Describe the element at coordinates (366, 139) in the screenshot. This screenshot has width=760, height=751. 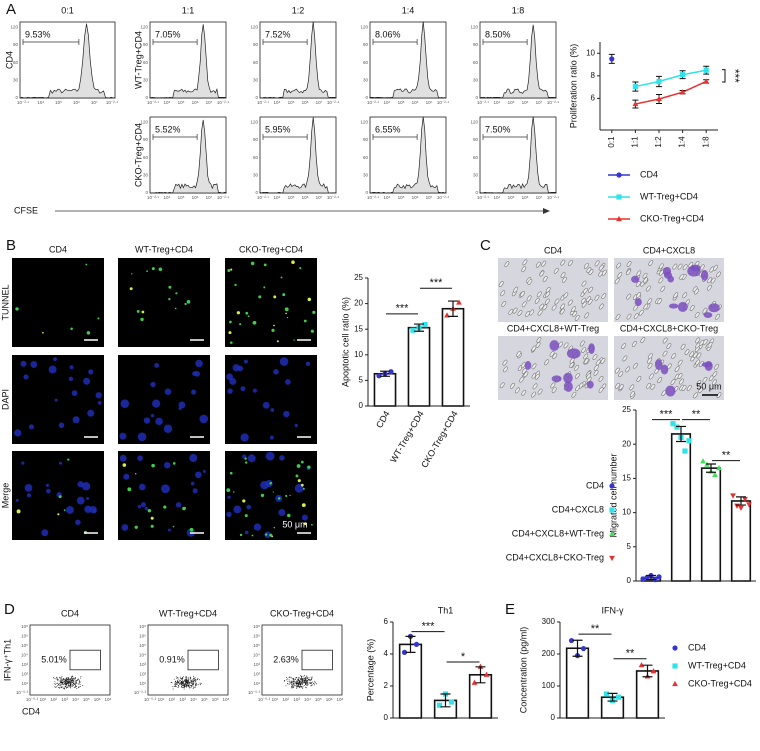
I see `y-tick-label: 90` at that location.